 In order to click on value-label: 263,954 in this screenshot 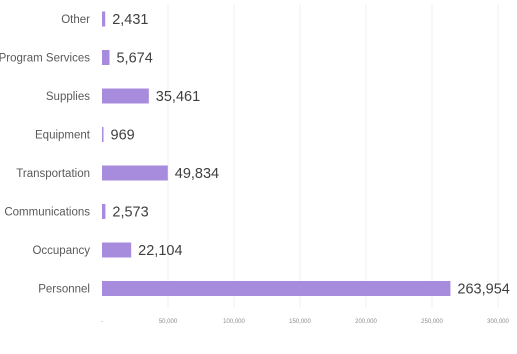, I will do `click(483, 290)`.